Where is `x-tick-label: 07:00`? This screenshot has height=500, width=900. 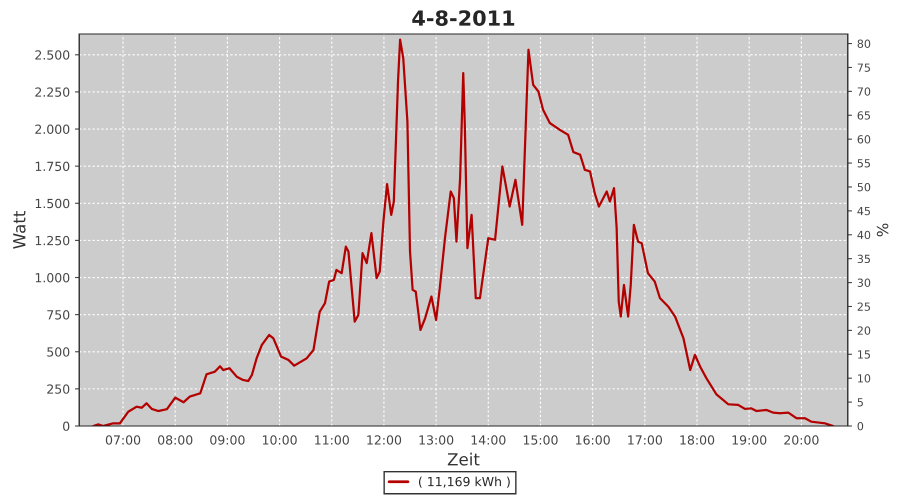
x-tick-label: 07:00 is located at coordinates (123, 440).